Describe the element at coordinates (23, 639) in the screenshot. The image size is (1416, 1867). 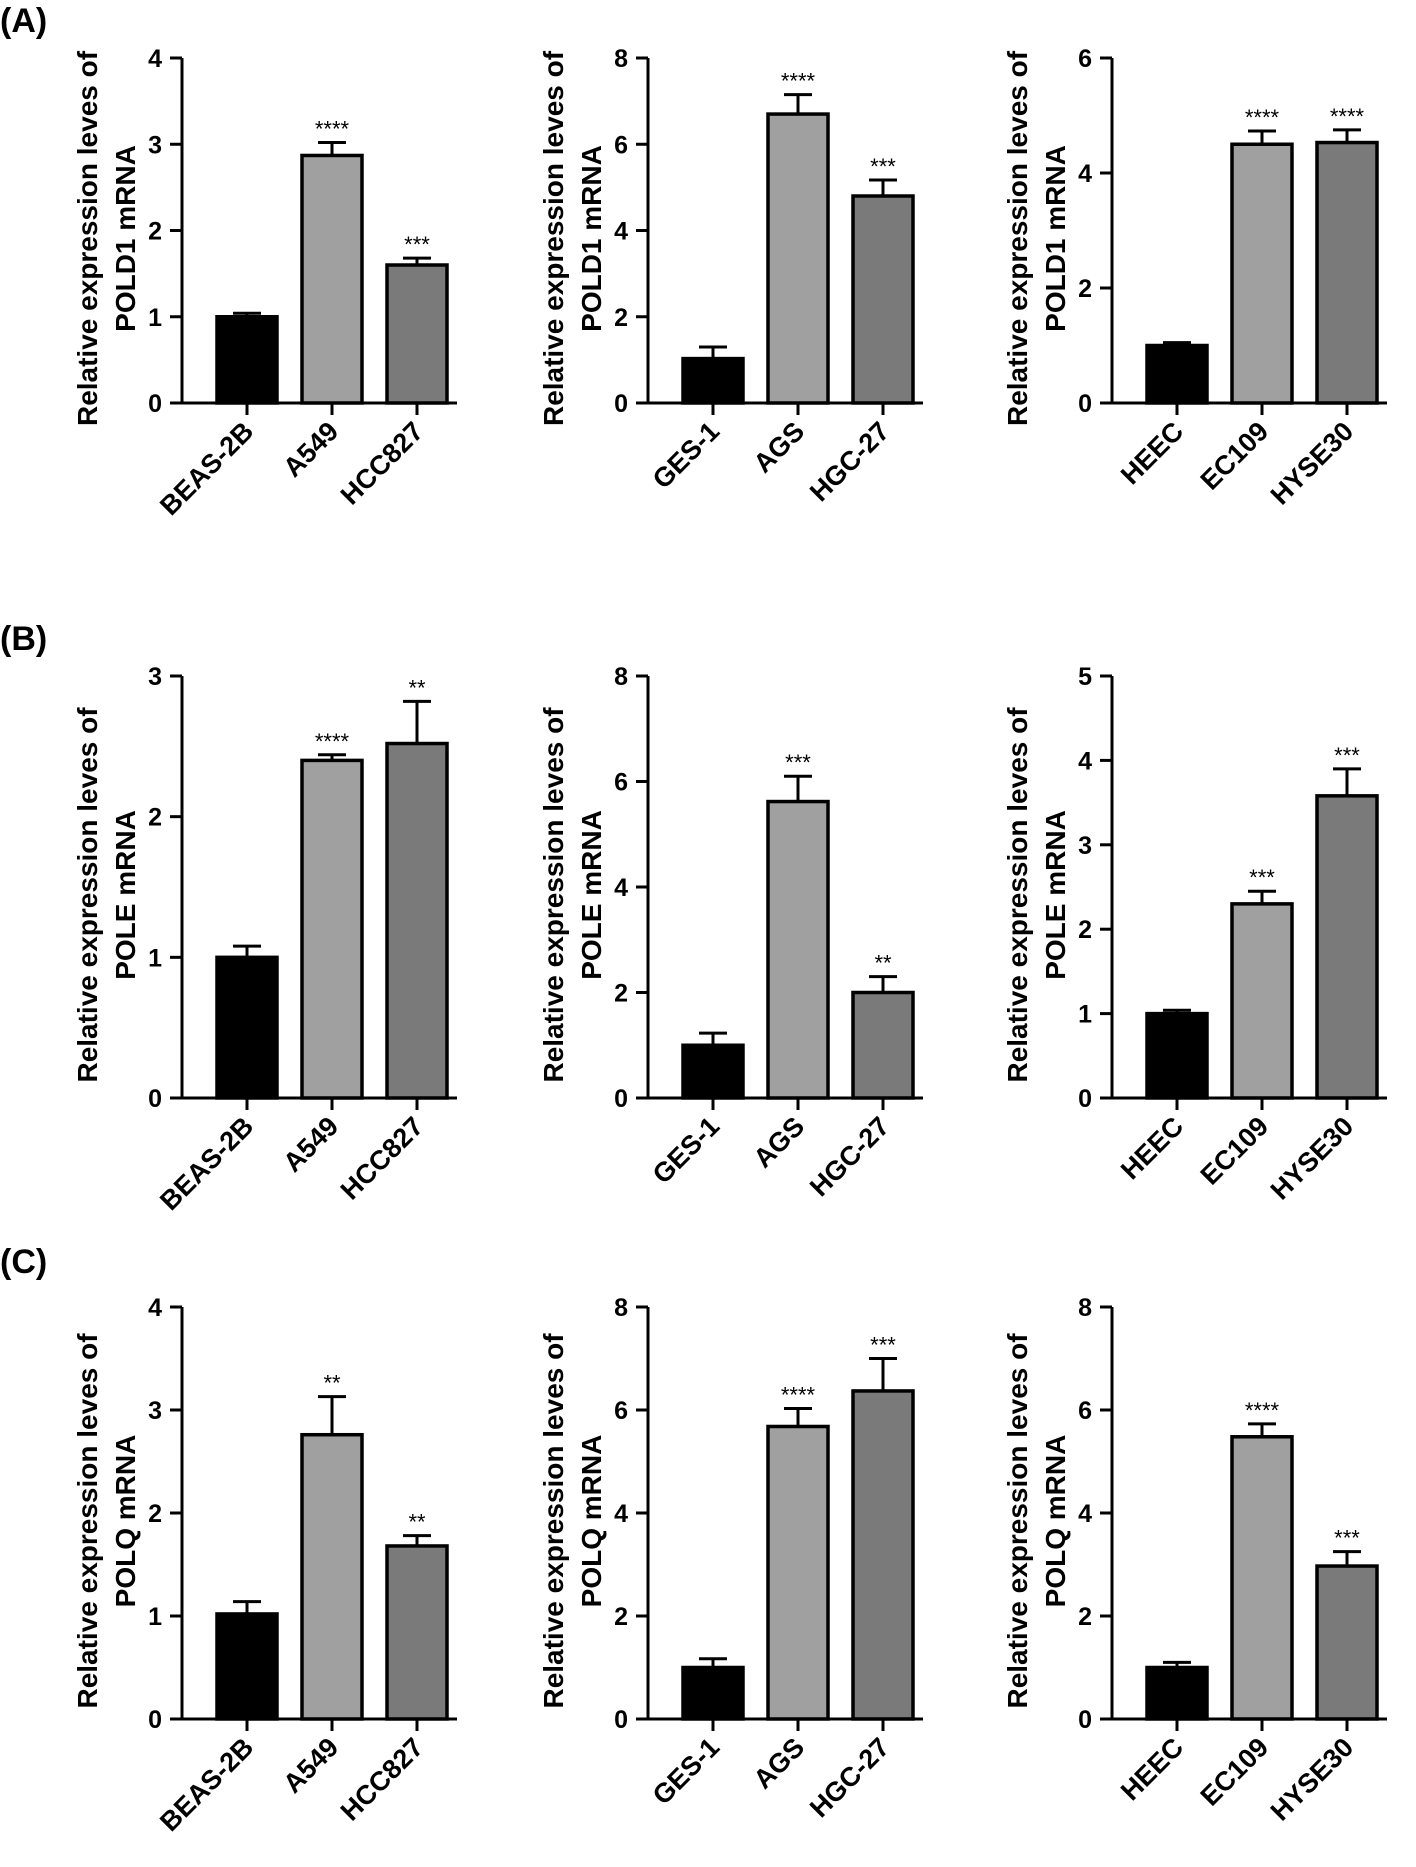
I see `panel-label-b: (B)` at that location.